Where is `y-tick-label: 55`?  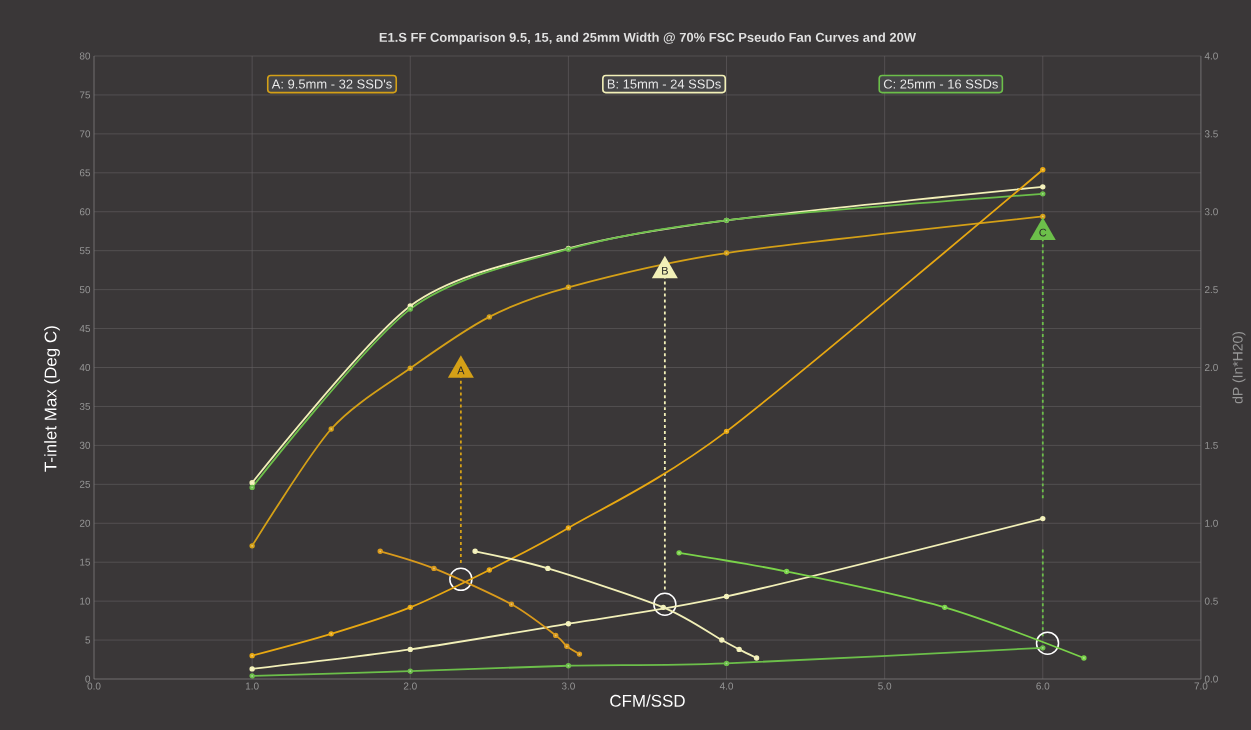 y-tick-label: 55 is located at coordinates (85, 251).